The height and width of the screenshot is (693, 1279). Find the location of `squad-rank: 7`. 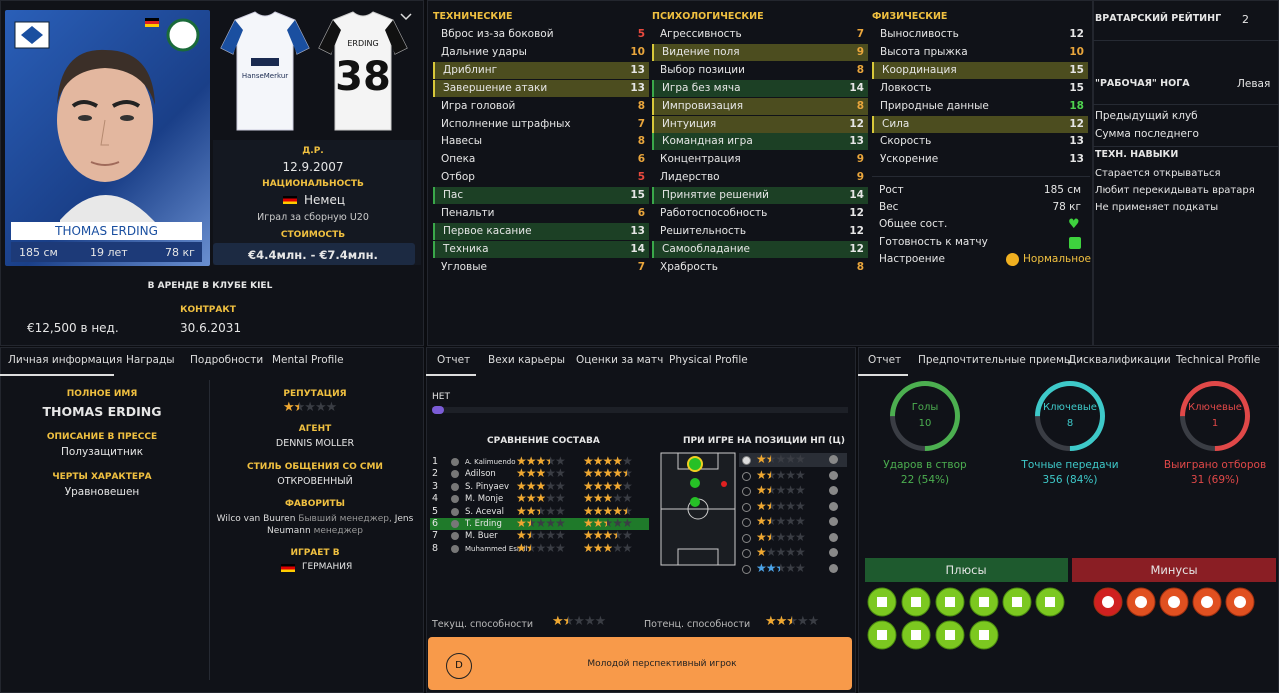

squad-rank: 7 is located at coordinates (435, 536).